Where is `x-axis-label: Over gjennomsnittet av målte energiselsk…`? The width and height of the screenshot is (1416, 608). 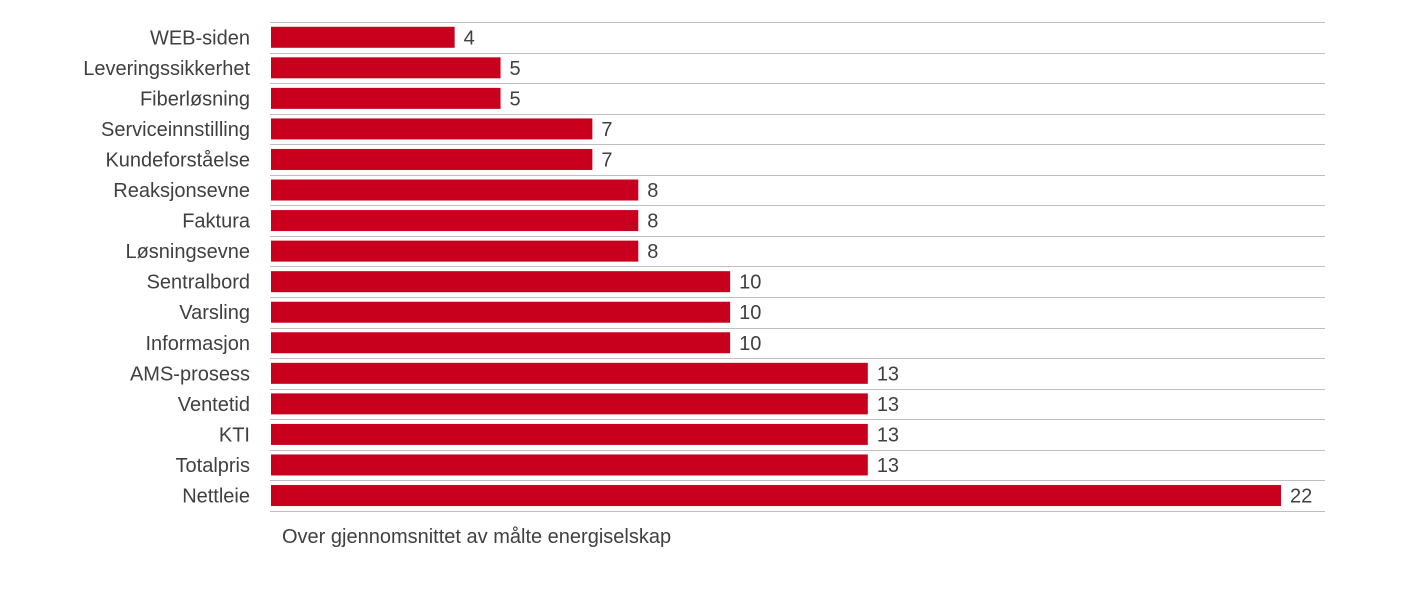
x-axis-label: Over gjennomsnittet av målte energiselsk… is located at coordinates (476, 537).